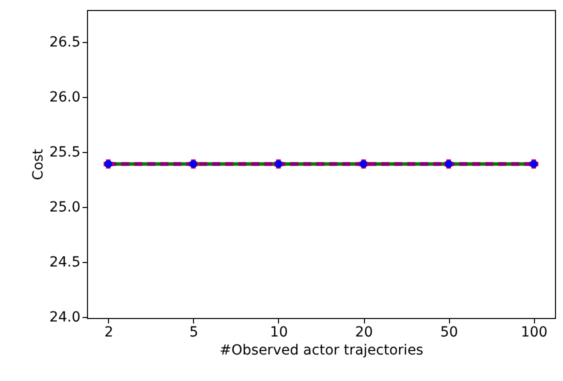 This screenshot has height=381, width=563. What do you see at coordinates (64, 42) in the screenshot?
I see `y-tick-label: 26.5` at bounding box center [64, 42].